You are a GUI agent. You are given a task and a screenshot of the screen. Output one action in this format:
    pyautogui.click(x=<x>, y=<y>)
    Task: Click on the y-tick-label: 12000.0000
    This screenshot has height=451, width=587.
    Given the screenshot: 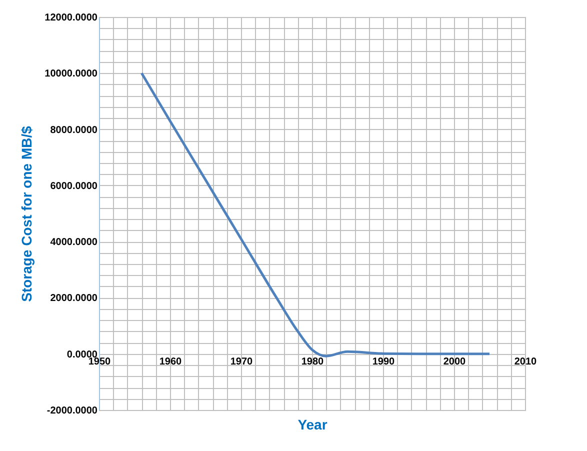 What is the action you would take?
    pyautogui.click(x=71, y=18)
    